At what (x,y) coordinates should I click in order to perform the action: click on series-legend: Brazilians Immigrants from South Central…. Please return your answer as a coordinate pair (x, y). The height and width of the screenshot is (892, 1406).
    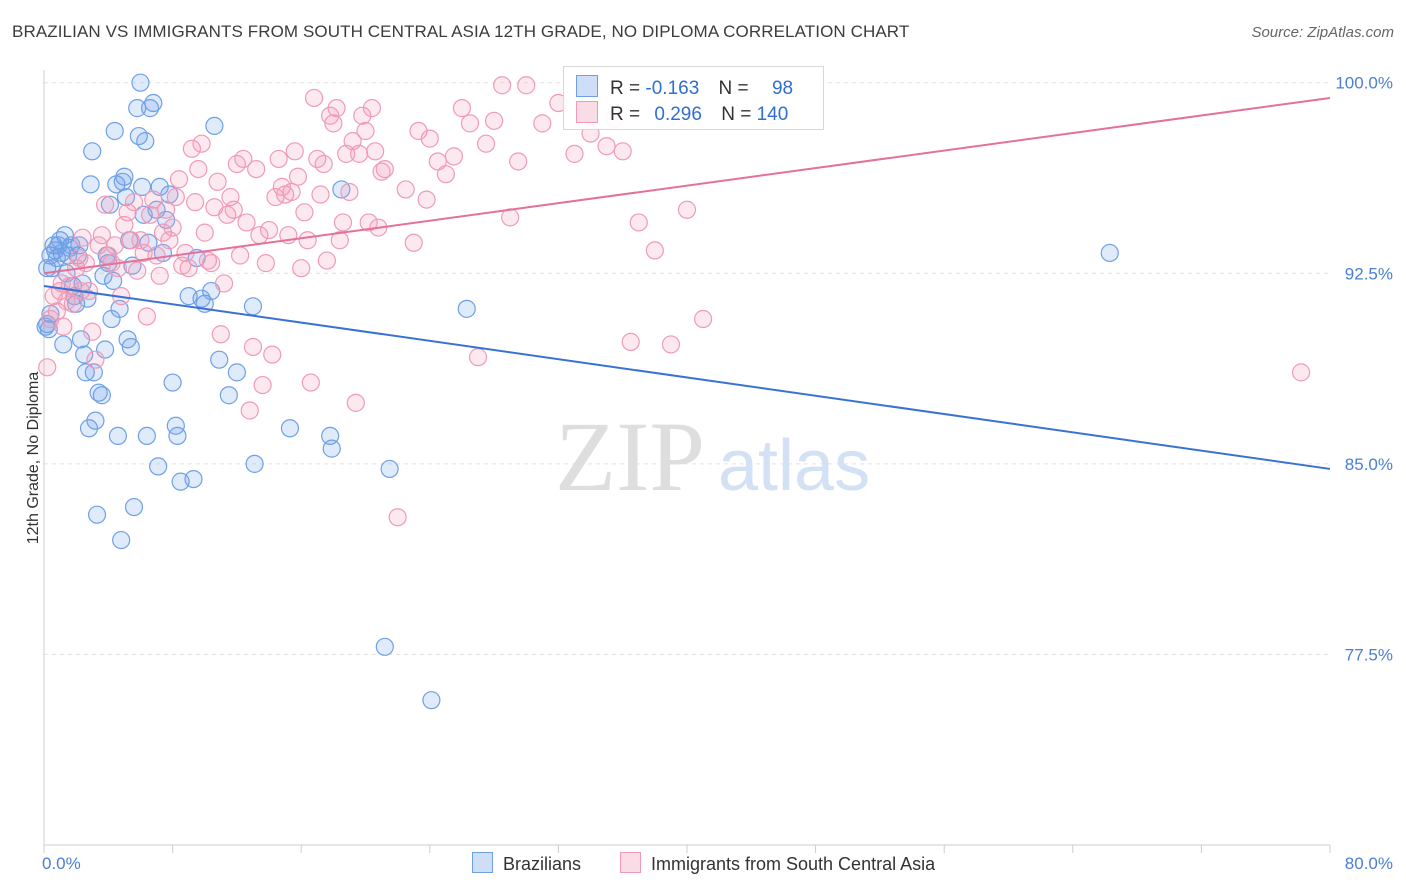
    Looking at the image, I should click on (703, 865).